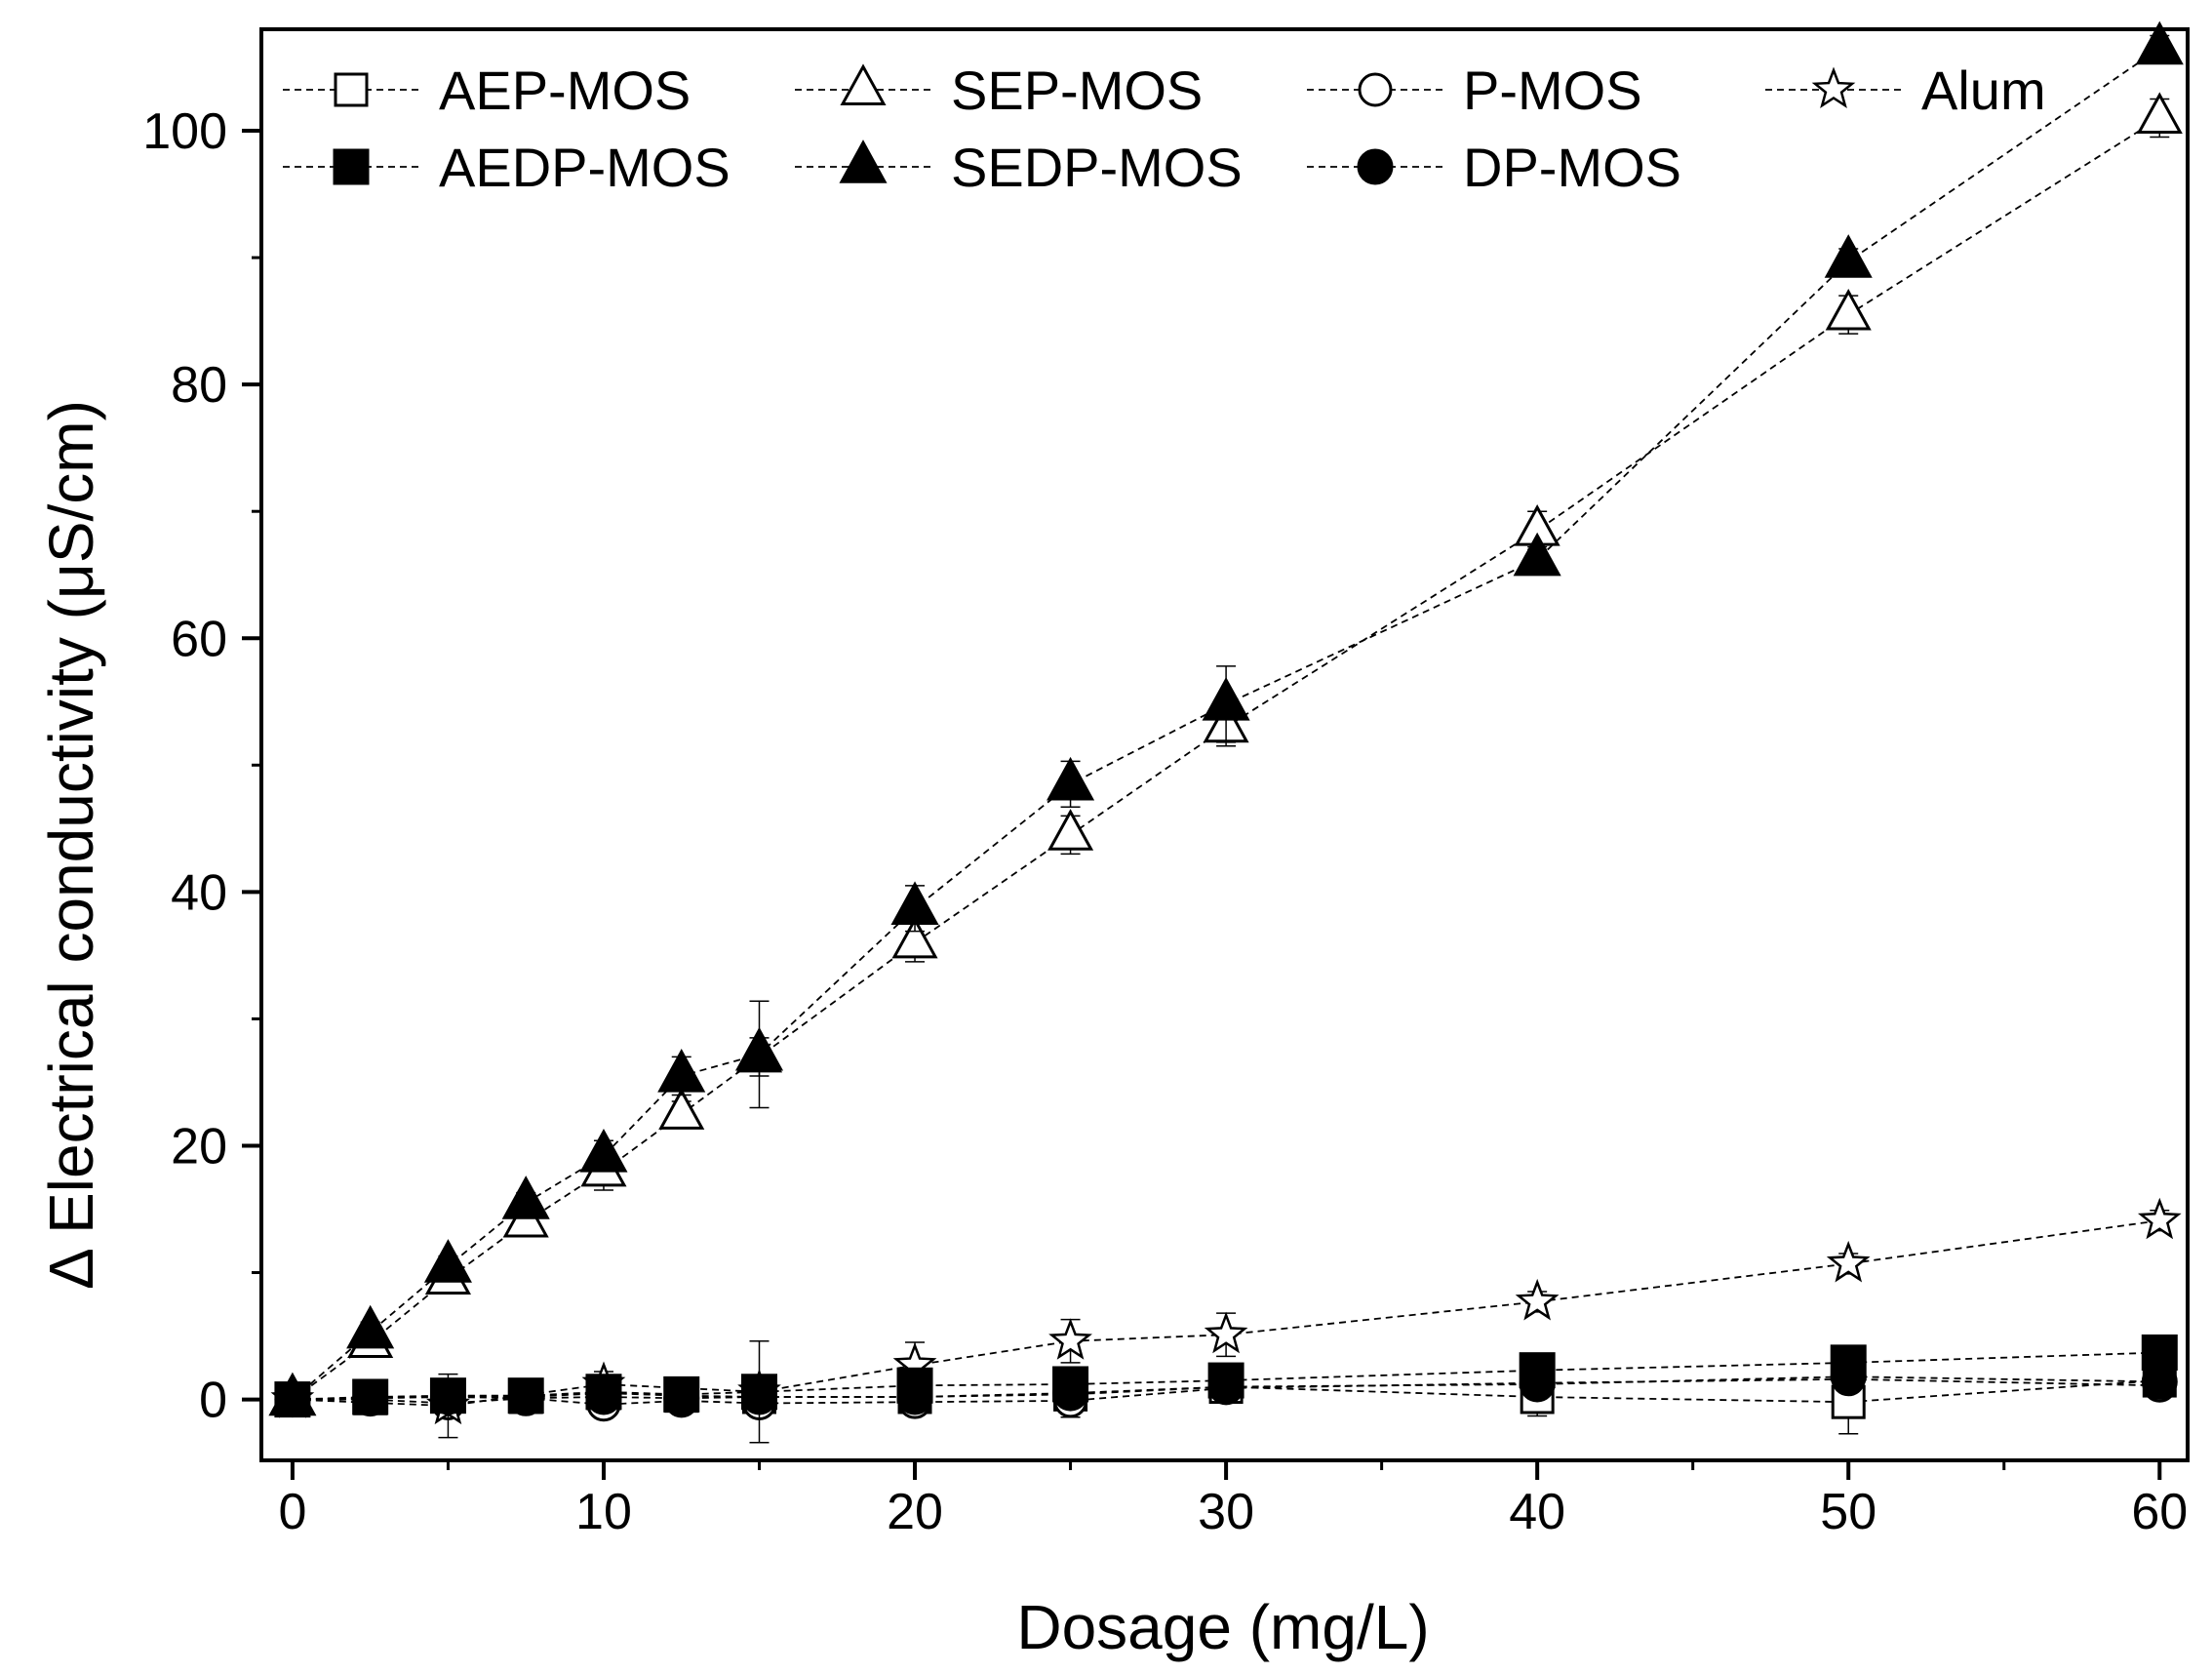 The height and width of the screenshot is (1674, 2212). Describe the element at coordinates (1537, 1512) in the screenshot. I see `x-tick-label: 40` at that location.